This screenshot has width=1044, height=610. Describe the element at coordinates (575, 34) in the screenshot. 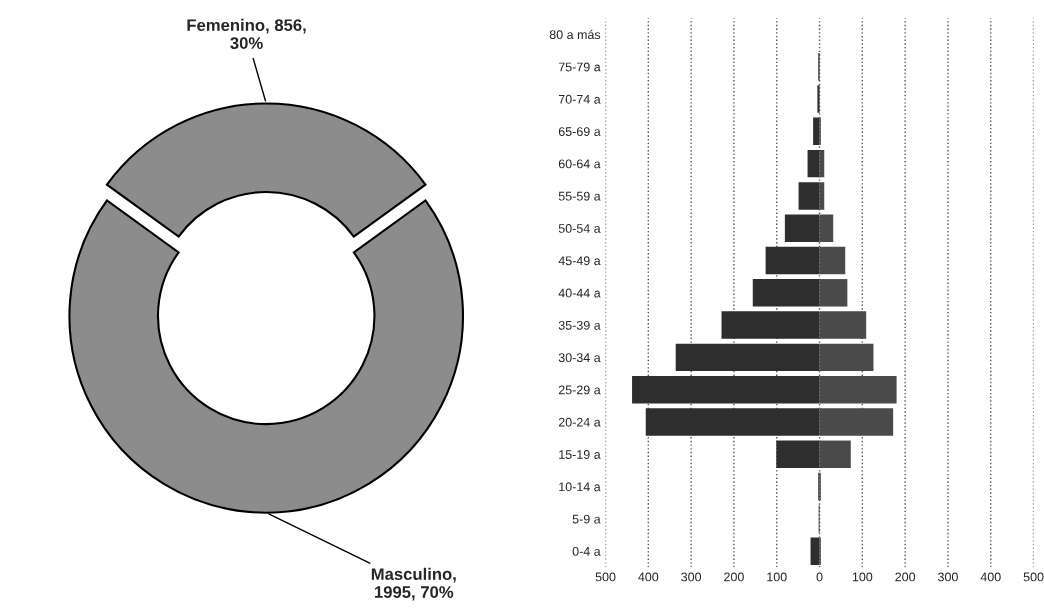

I see `y-tick-label: 80 a más` at that location.